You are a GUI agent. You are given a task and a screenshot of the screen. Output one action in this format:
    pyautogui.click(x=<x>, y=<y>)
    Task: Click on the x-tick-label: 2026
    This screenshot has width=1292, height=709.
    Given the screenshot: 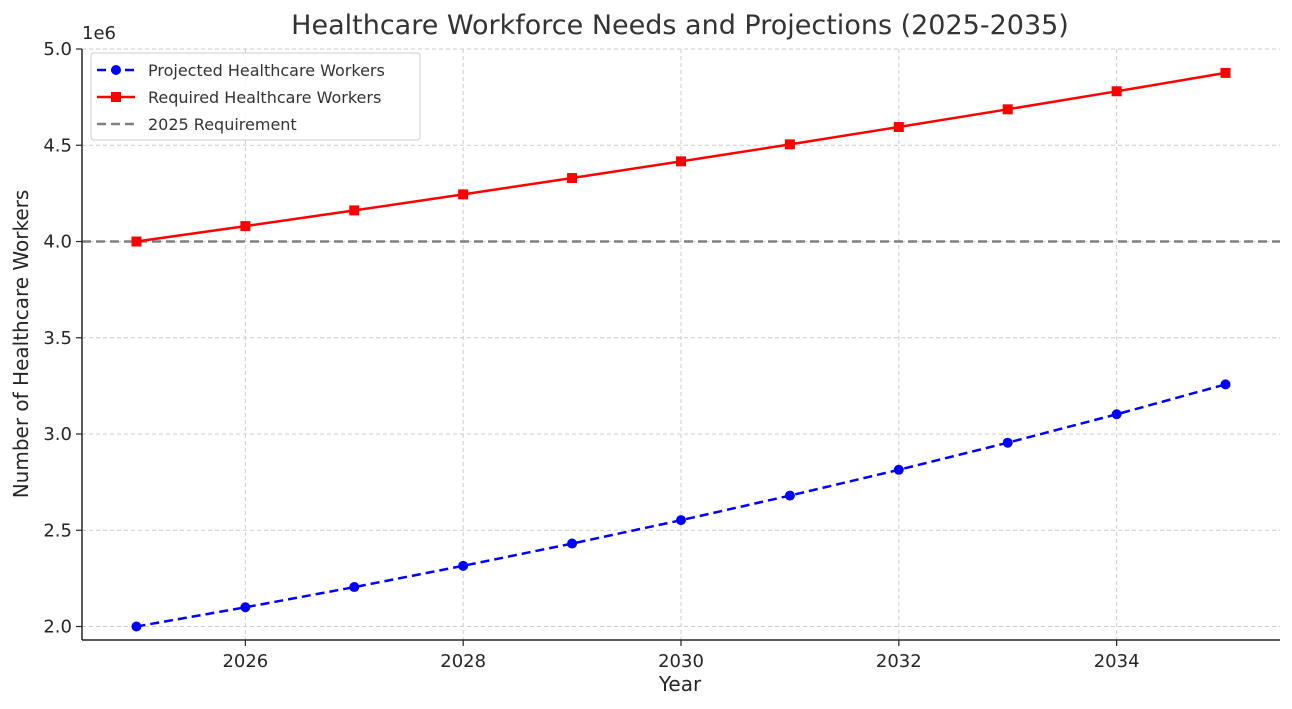 What is the action you would take?
    pyautogui.click(x=245, y=661)
    